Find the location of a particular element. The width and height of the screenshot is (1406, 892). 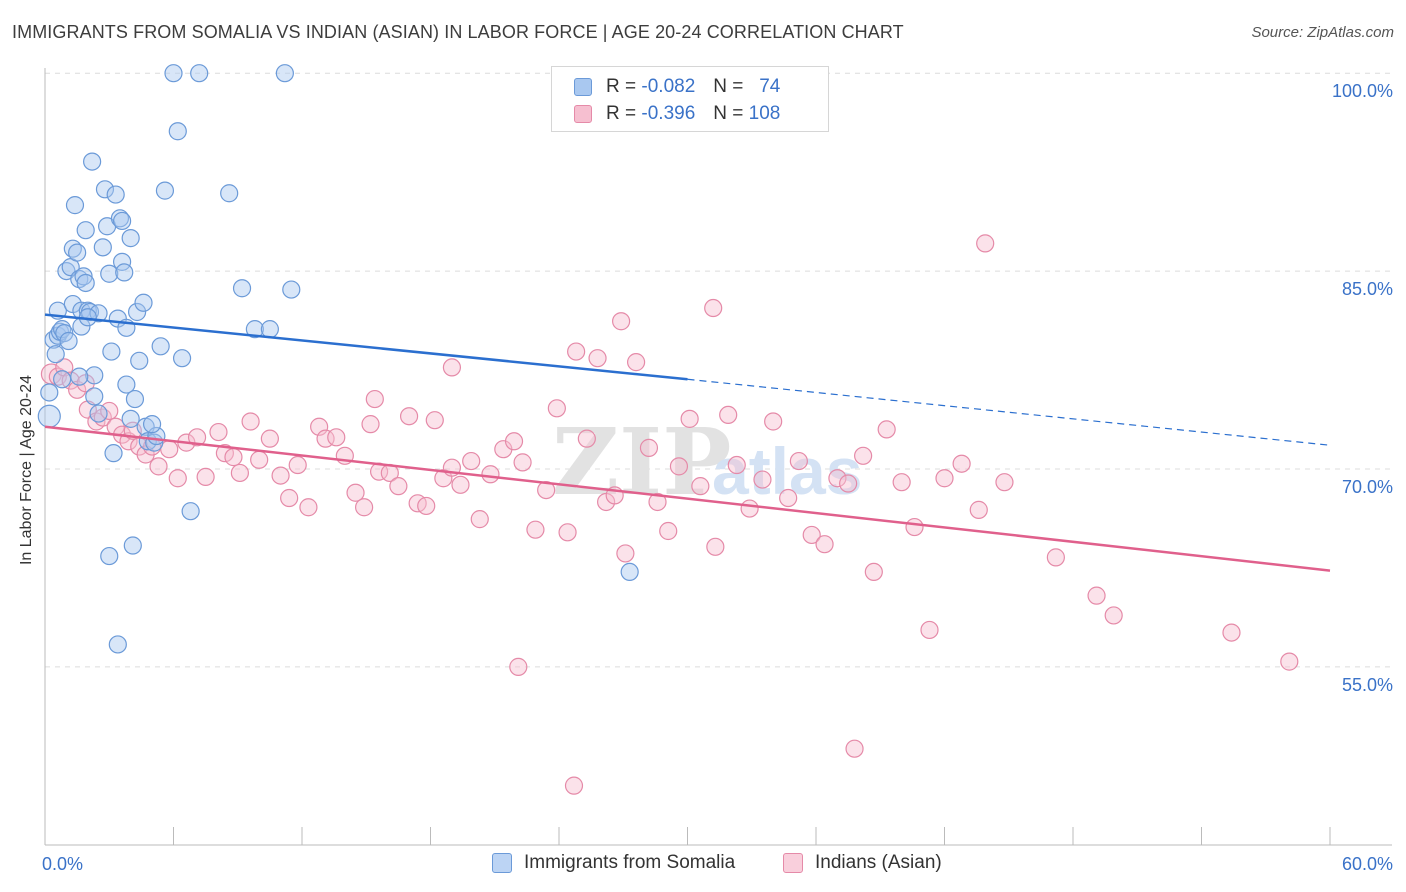

legend-swatch-indians is located at coordinates (583, 114).